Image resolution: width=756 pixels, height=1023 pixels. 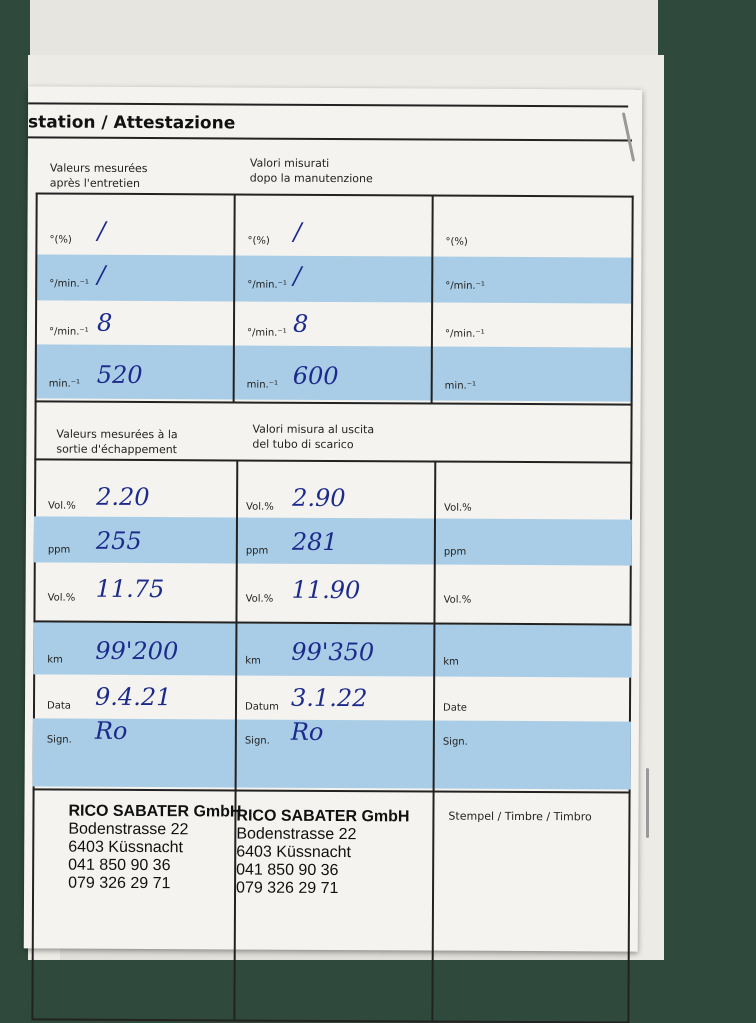 What do you see at coordinates (118, 540) in the screenshot?
I see `handwritten-value: 255` at bounding box center [118, 540].